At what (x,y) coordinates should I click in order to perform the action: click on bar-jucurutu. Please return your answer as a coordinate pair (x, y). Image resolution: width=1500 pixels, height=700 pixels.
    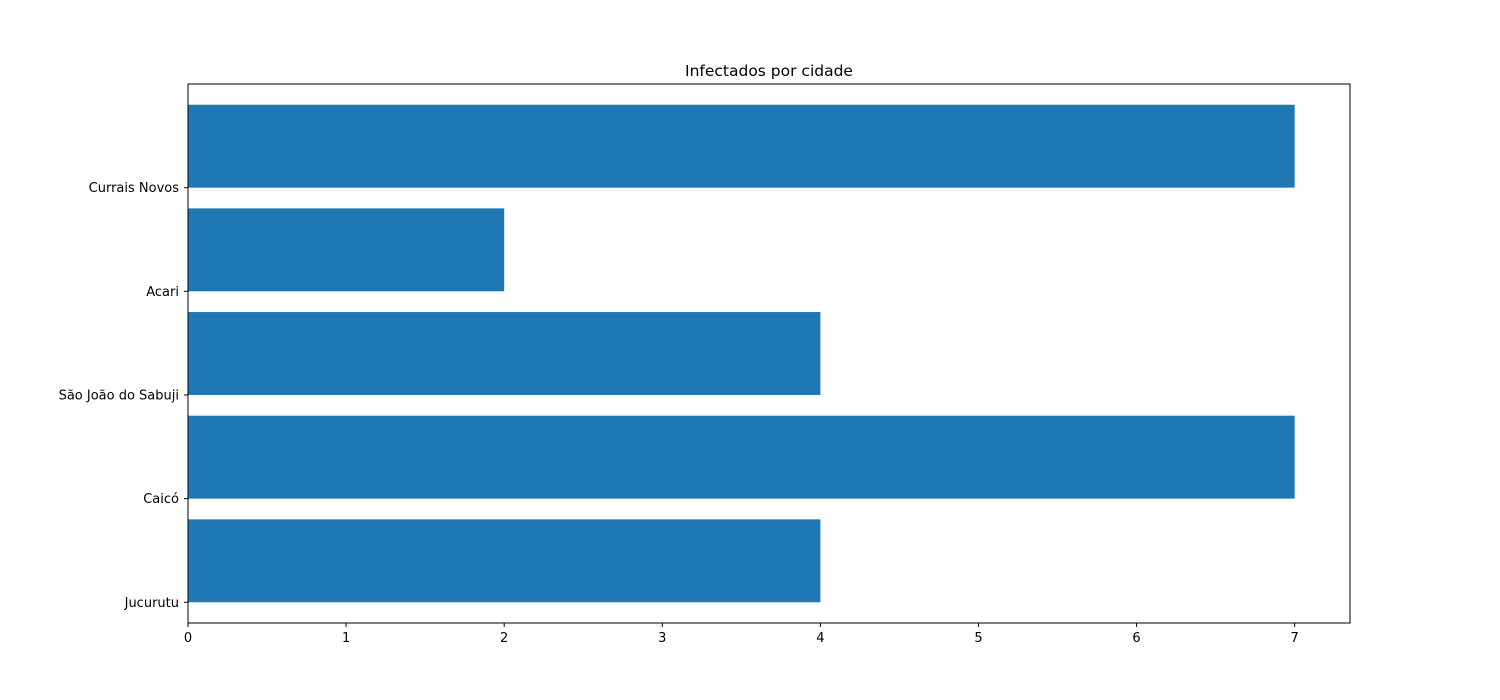
    Looking at the image, I should click on (504, 561).